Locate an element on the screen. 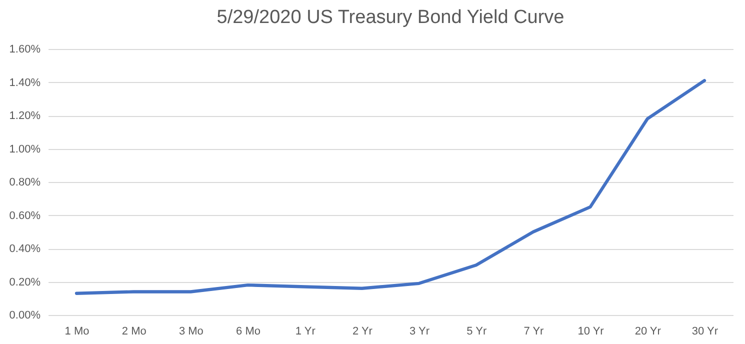  x-tick-label: 1 Yr is located at coordinates (305, 332).